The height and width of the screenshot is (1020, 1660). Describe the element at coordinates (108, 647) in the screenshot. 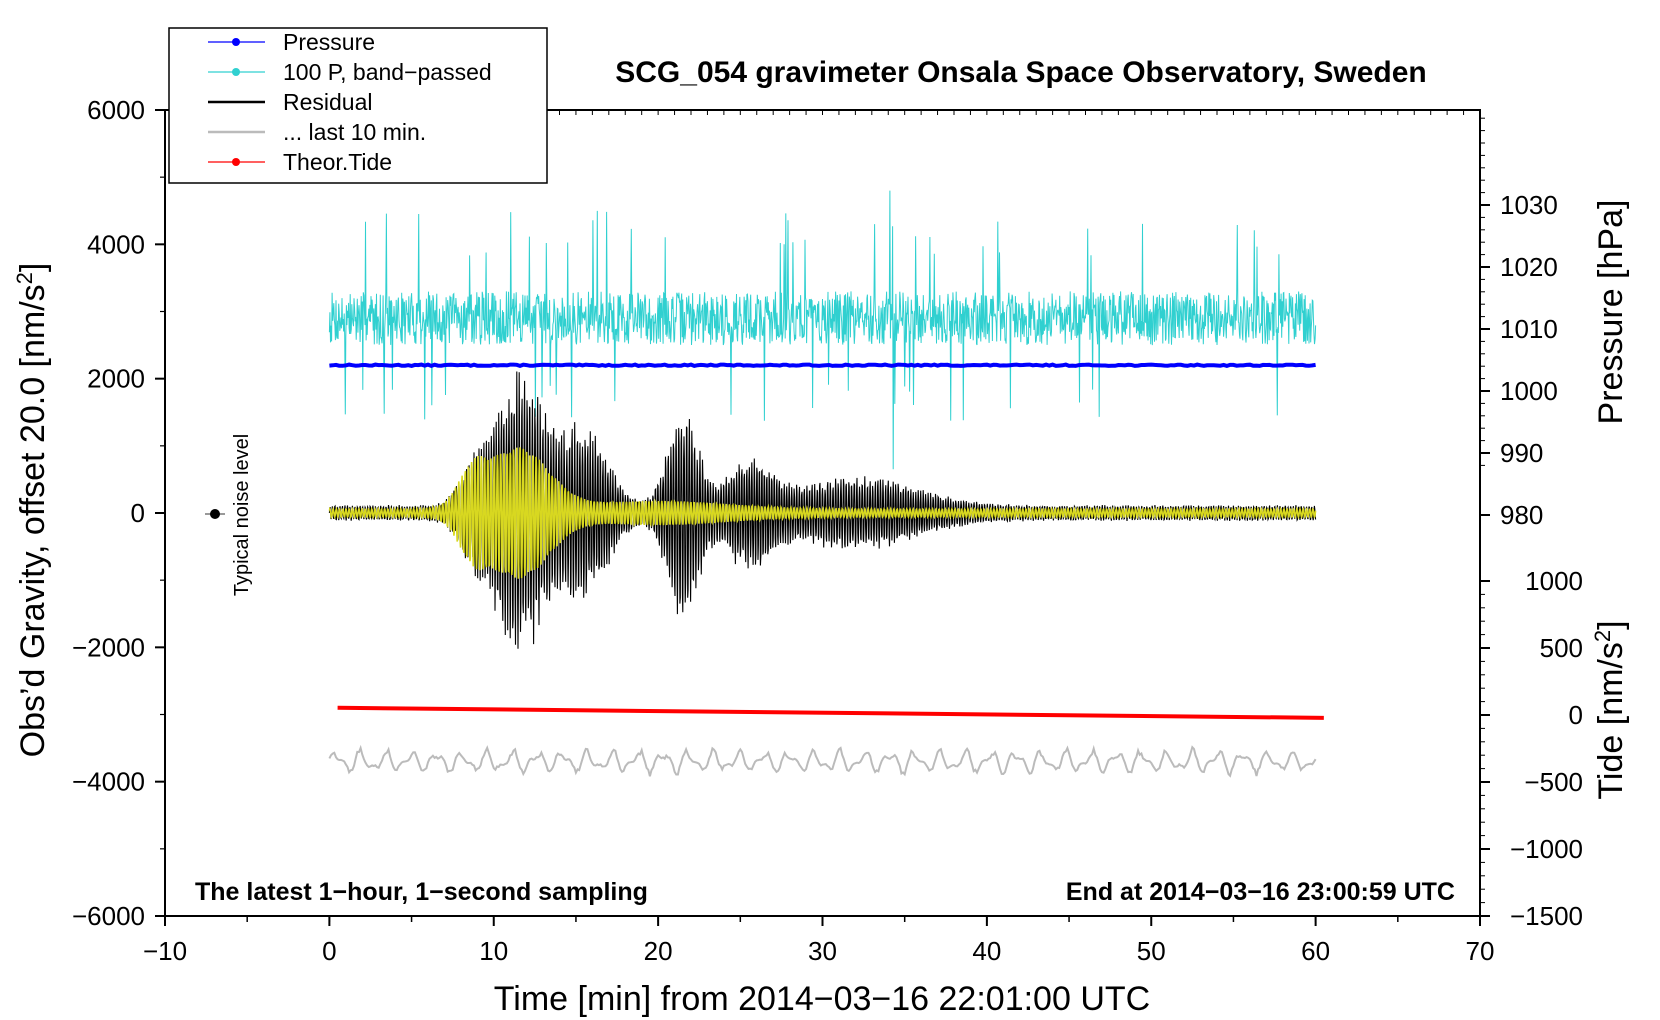

I see `y-tick-label-left: −2000` at that location.